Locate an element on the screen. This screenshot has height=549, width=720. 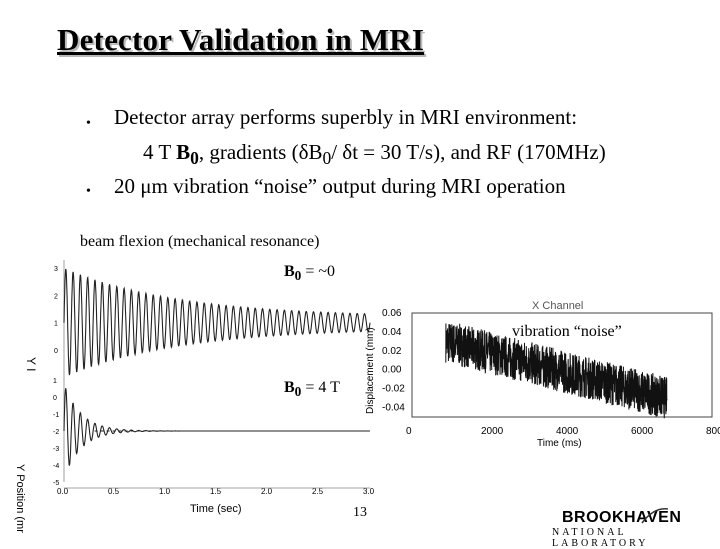
left-y-tick-bottom: -1 is located at coordinates (56, 415).